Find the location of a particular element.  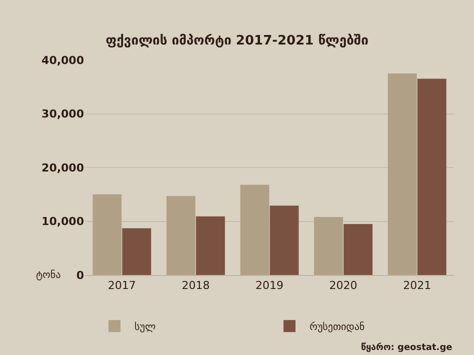

x-tick-label: 2019 is located at coordinates (270, 285).